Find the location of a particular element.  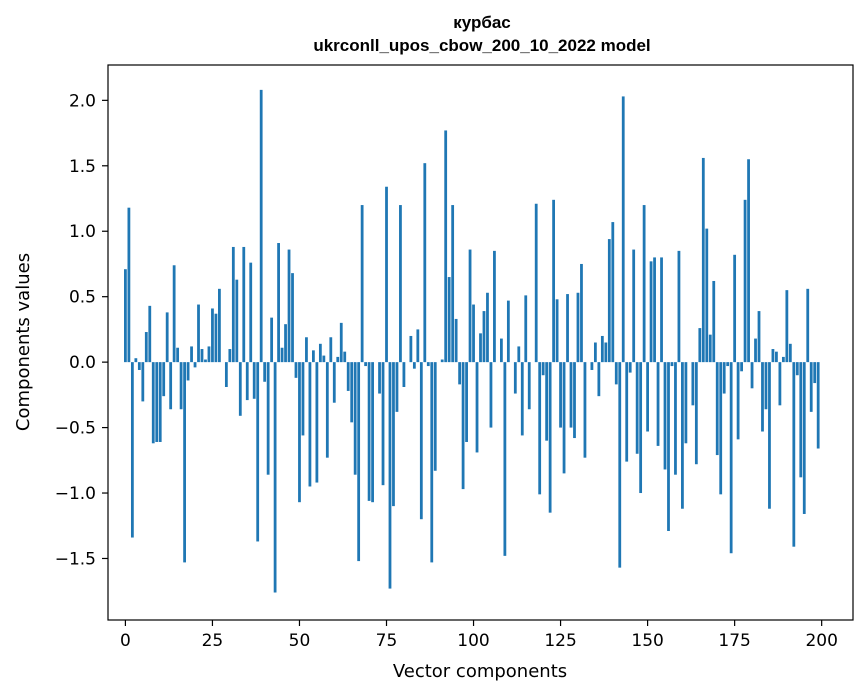

x-tick-label: 75 is located at coordinates (387, 641).